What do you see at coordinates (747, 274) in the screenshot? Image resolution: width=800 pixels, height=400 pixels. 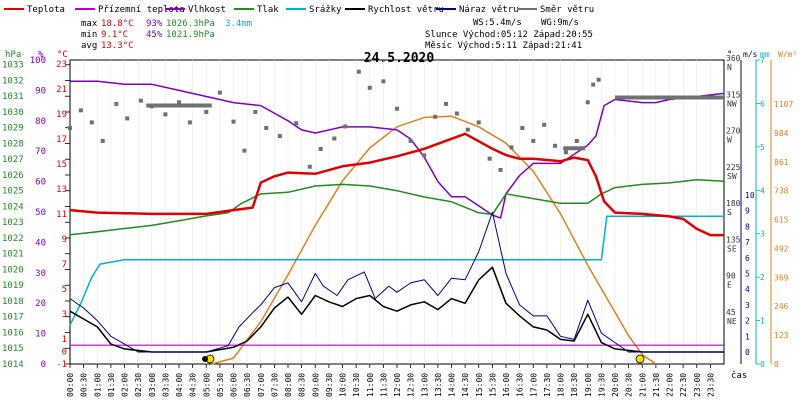 I see `ms-tick: 5` at bounding box center [747, 274].